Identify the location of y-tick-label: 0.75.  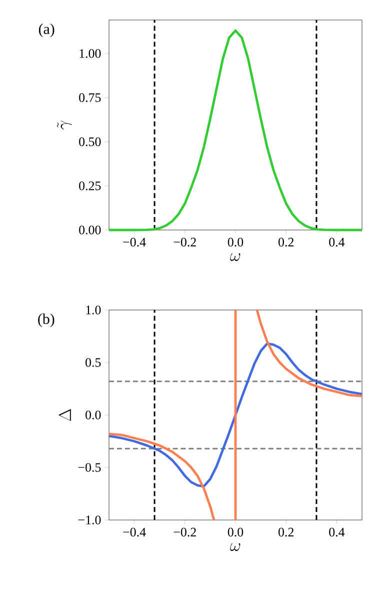
(90, 97).